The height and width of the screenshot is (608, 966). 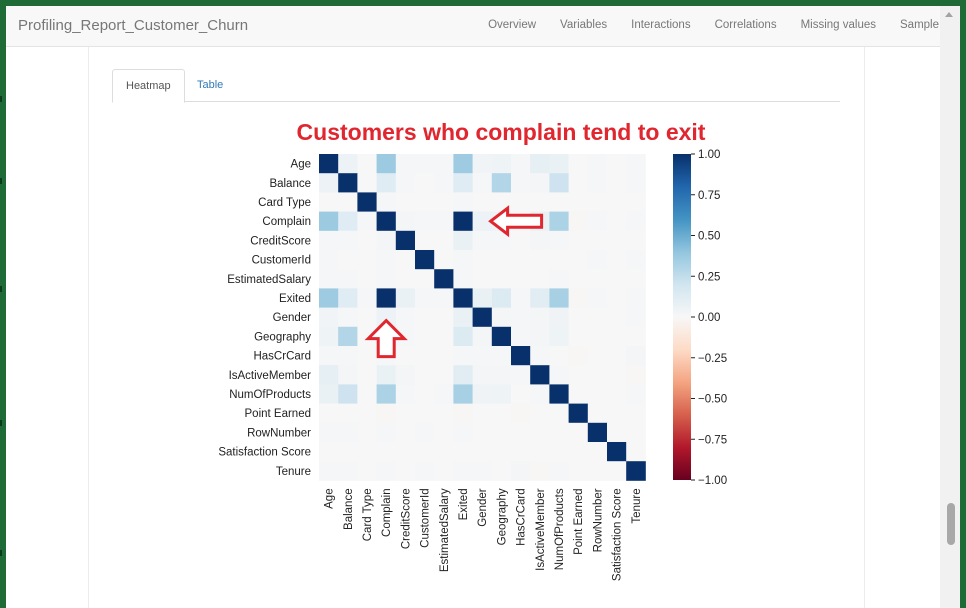 What do you see at coordinates (709, 155) in the screenshot?
I see `colorbar-tick-label: 1.00` at bounding box center [709, 155].